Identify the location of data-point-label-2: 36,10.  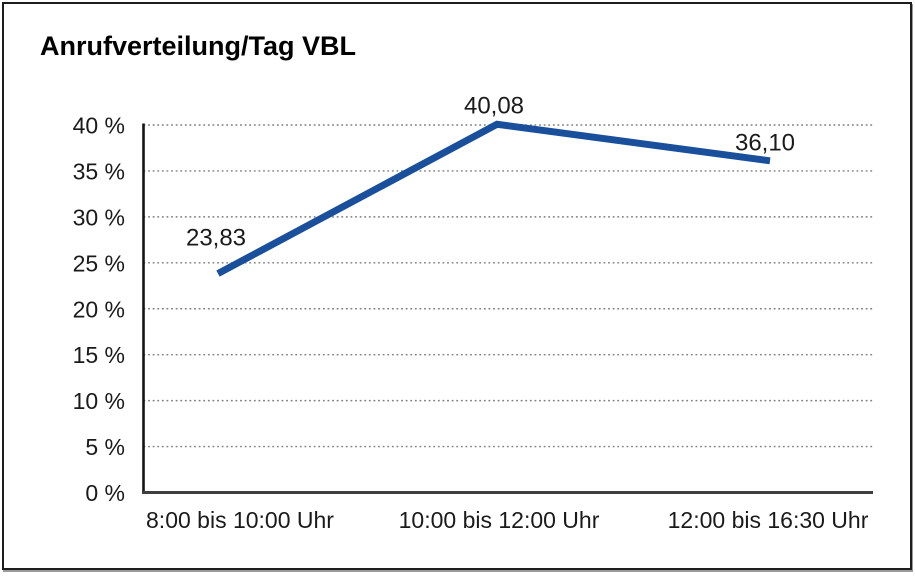
(765, 143).